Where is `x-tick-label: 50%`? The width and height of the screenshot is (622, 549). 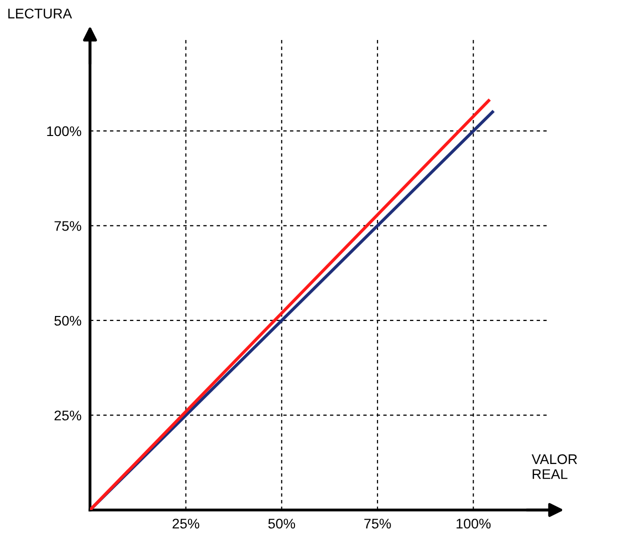 x-tick-label: 50% is located at coordinates (282, 523).